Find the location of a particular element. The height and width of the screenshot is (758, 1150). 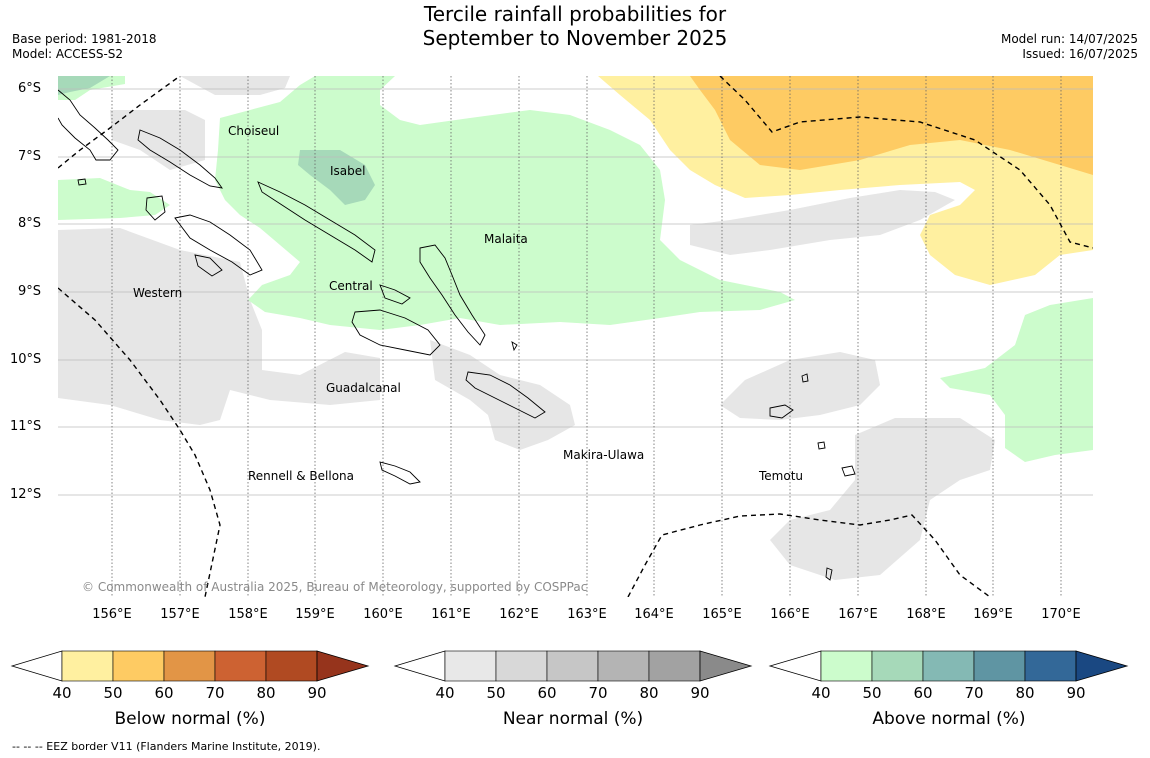

legend-below-tick-70: 70 is located at coordinates (215, 693).